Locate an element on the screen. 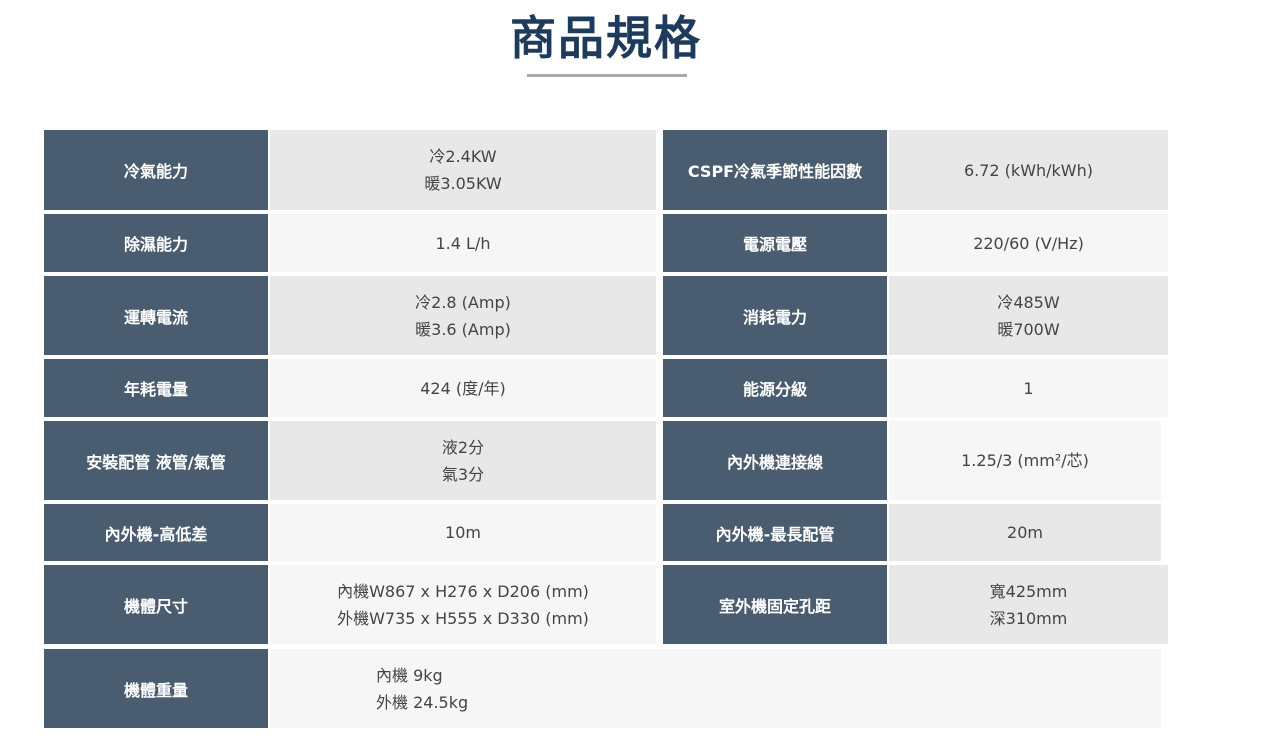  value-line: 1.4 L/h is located at coordinates (463, 243).